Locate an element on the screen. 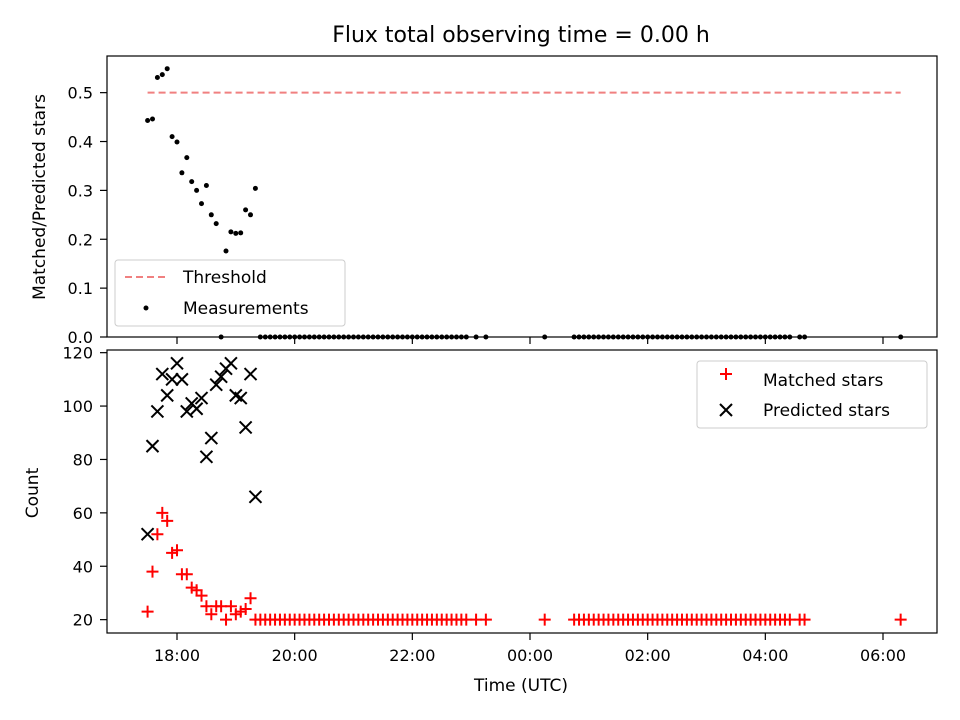  legend-matched-label: Matched stars is located at coordinates (823, 381).